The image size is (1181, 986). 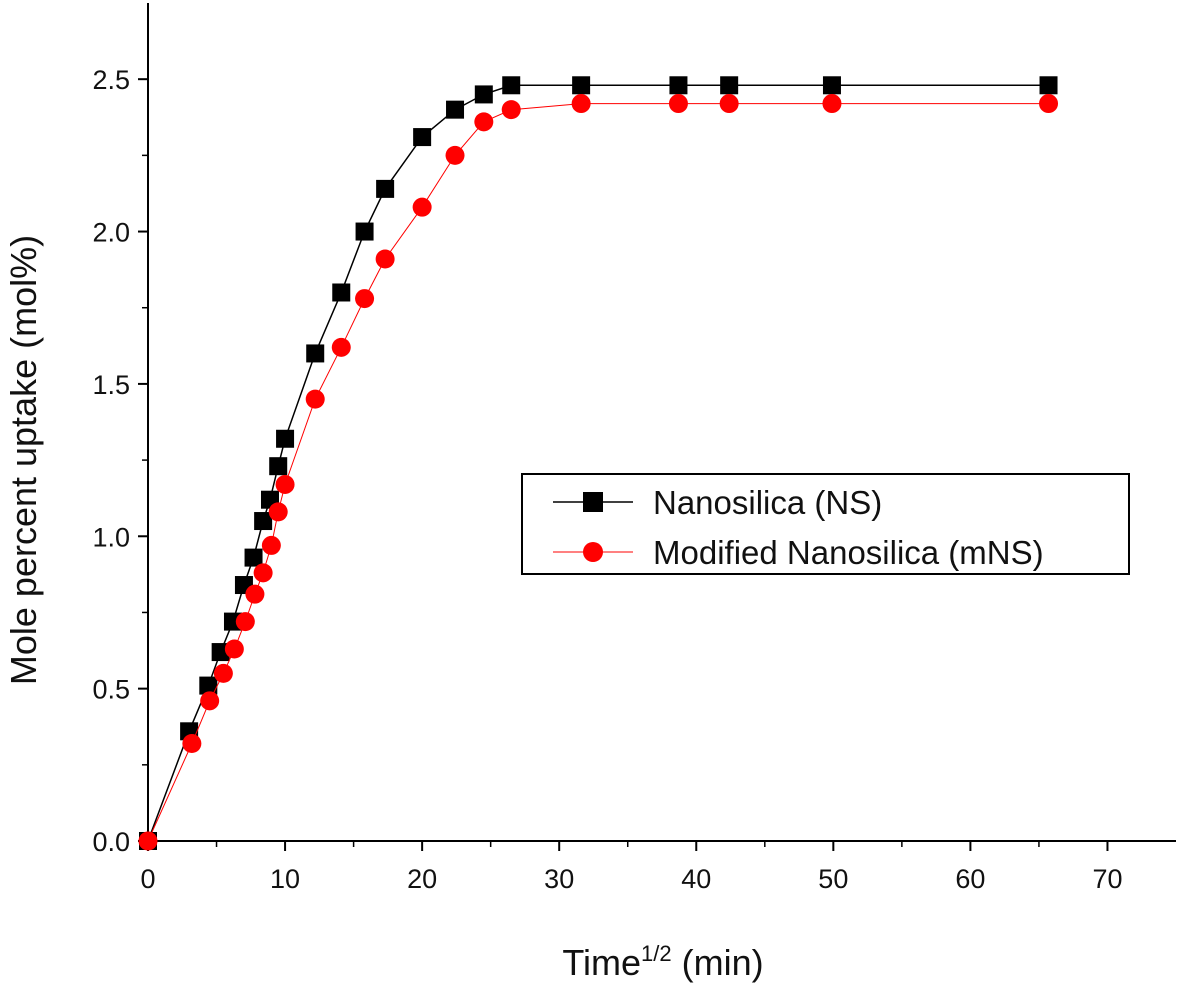 I want to click on x-tick-label: 0, so click(x=147, y=879).